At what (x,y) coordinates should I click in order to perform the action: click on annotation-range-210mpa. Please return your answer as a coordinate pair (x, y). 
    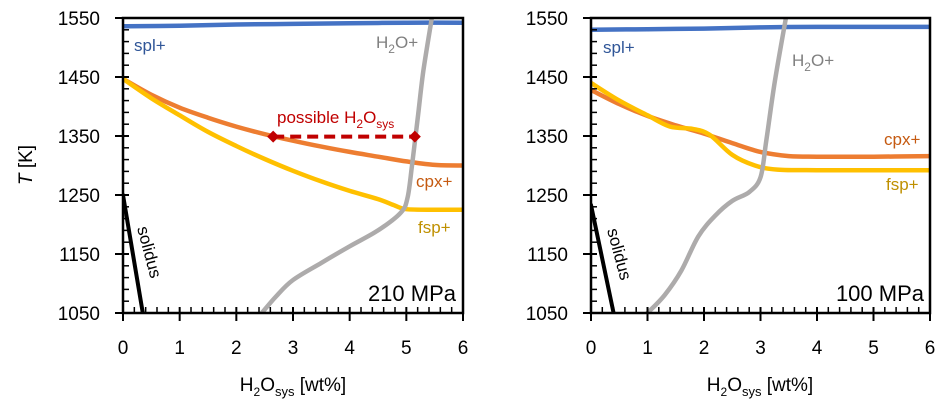
    Looking at the image, I should click on (344, 136).